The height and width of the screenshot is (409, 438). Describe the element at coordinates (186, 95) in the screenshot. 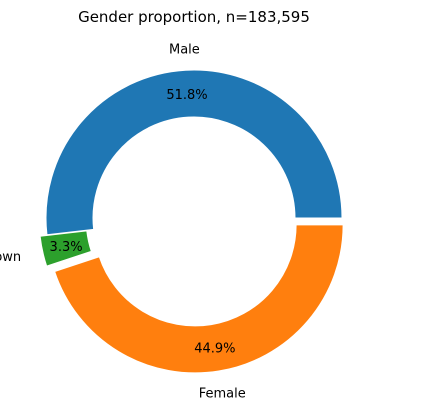

I see `slice-pct-label-male: 51.8%` at that location.